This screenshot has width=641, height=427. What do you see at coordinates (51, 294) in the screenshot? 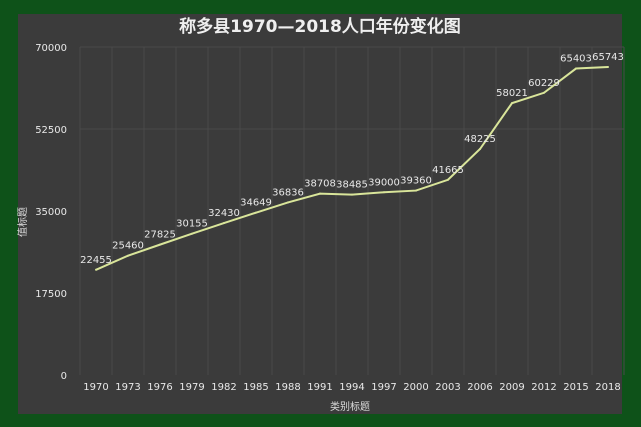
I see `y-tick-label: 17500` at bounding box center [51, 294].